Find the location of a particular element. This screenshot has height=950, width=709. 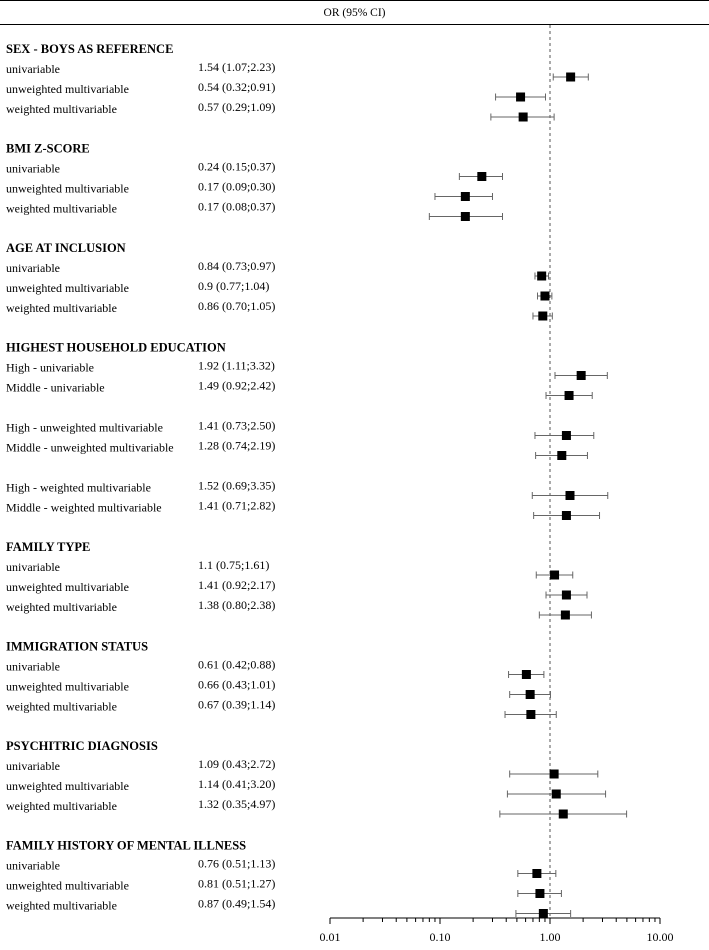

row-ci-text: 1.54 (1.07;2.23) is located at coordinates (236, 67).